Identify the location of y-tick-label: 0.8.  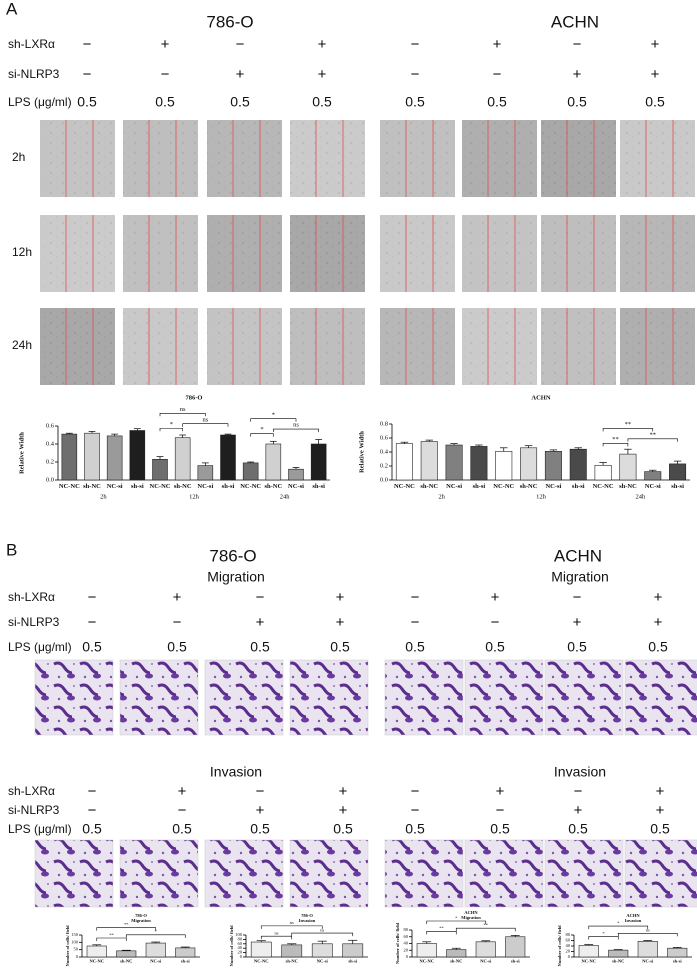
(384, 423).